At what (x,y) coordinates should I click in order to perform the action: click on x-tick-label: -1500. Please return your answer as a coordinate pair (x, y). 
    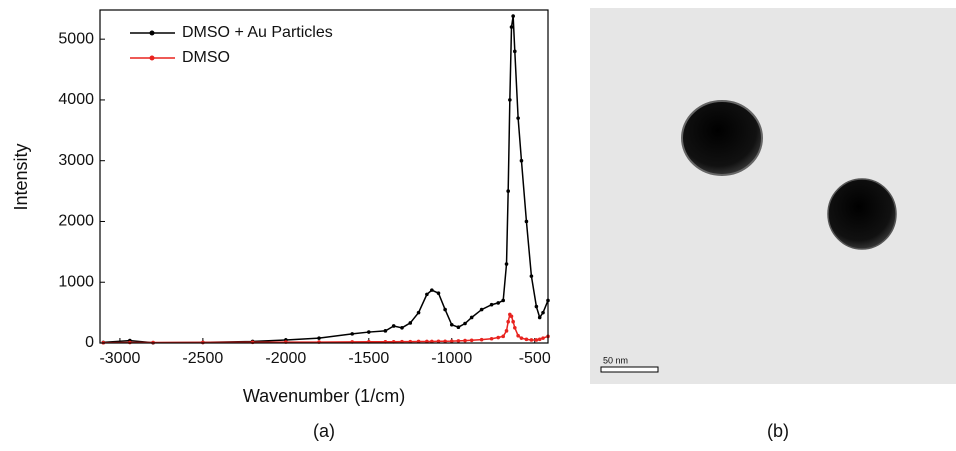
    Looking at the image, I should click on (368, 358).